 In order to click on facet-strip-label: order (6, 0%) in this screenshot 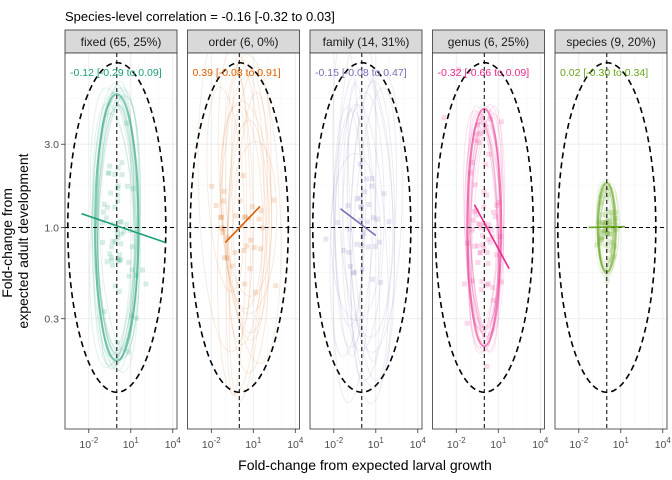, I will do `click(243, 42)`.